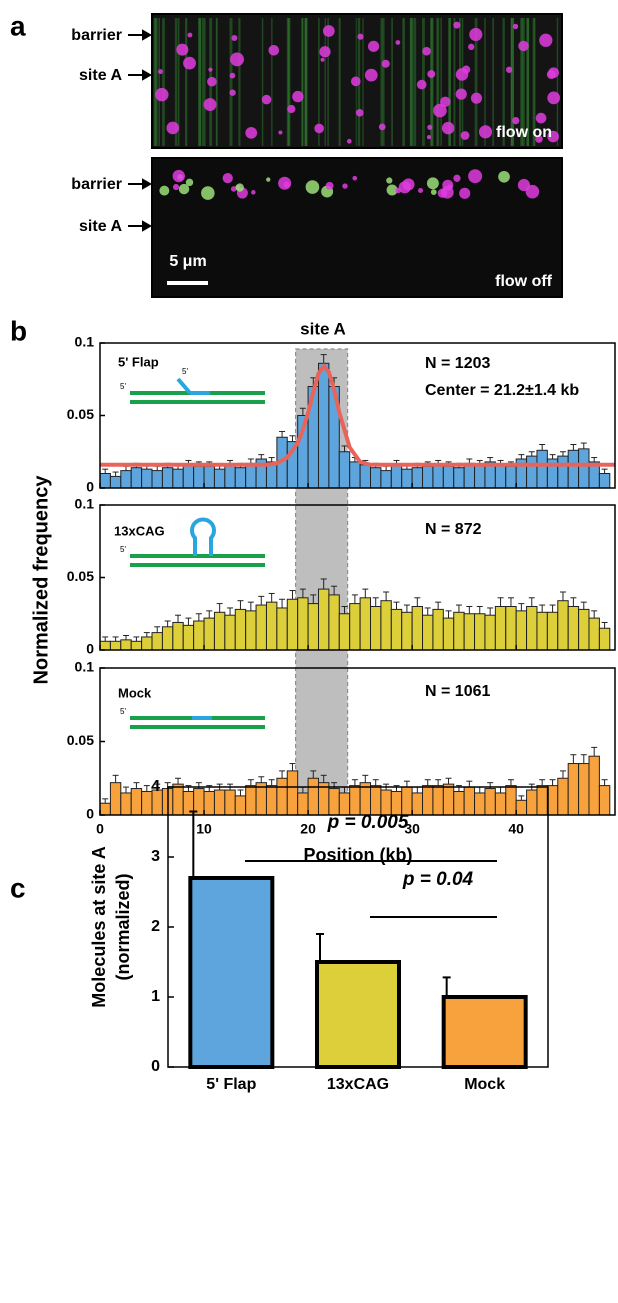 This screenshot has height=1303, width=618. What do you see at coordinates (453, 529) in the screenshot?
I see `n-label: N = 872` at bounding box center [453, 529].